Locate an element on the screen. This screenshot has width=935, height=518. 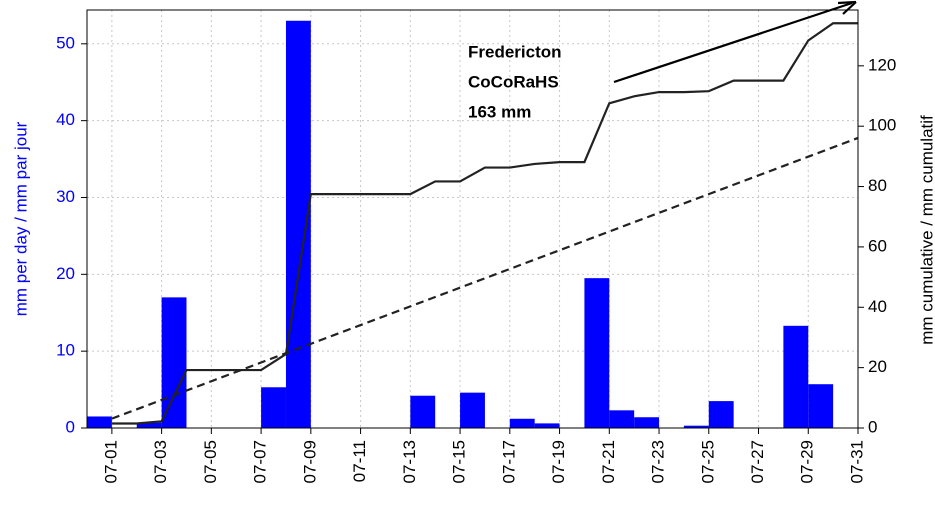
x-tick-label: 07-29 is located at coordinates (807, 461).